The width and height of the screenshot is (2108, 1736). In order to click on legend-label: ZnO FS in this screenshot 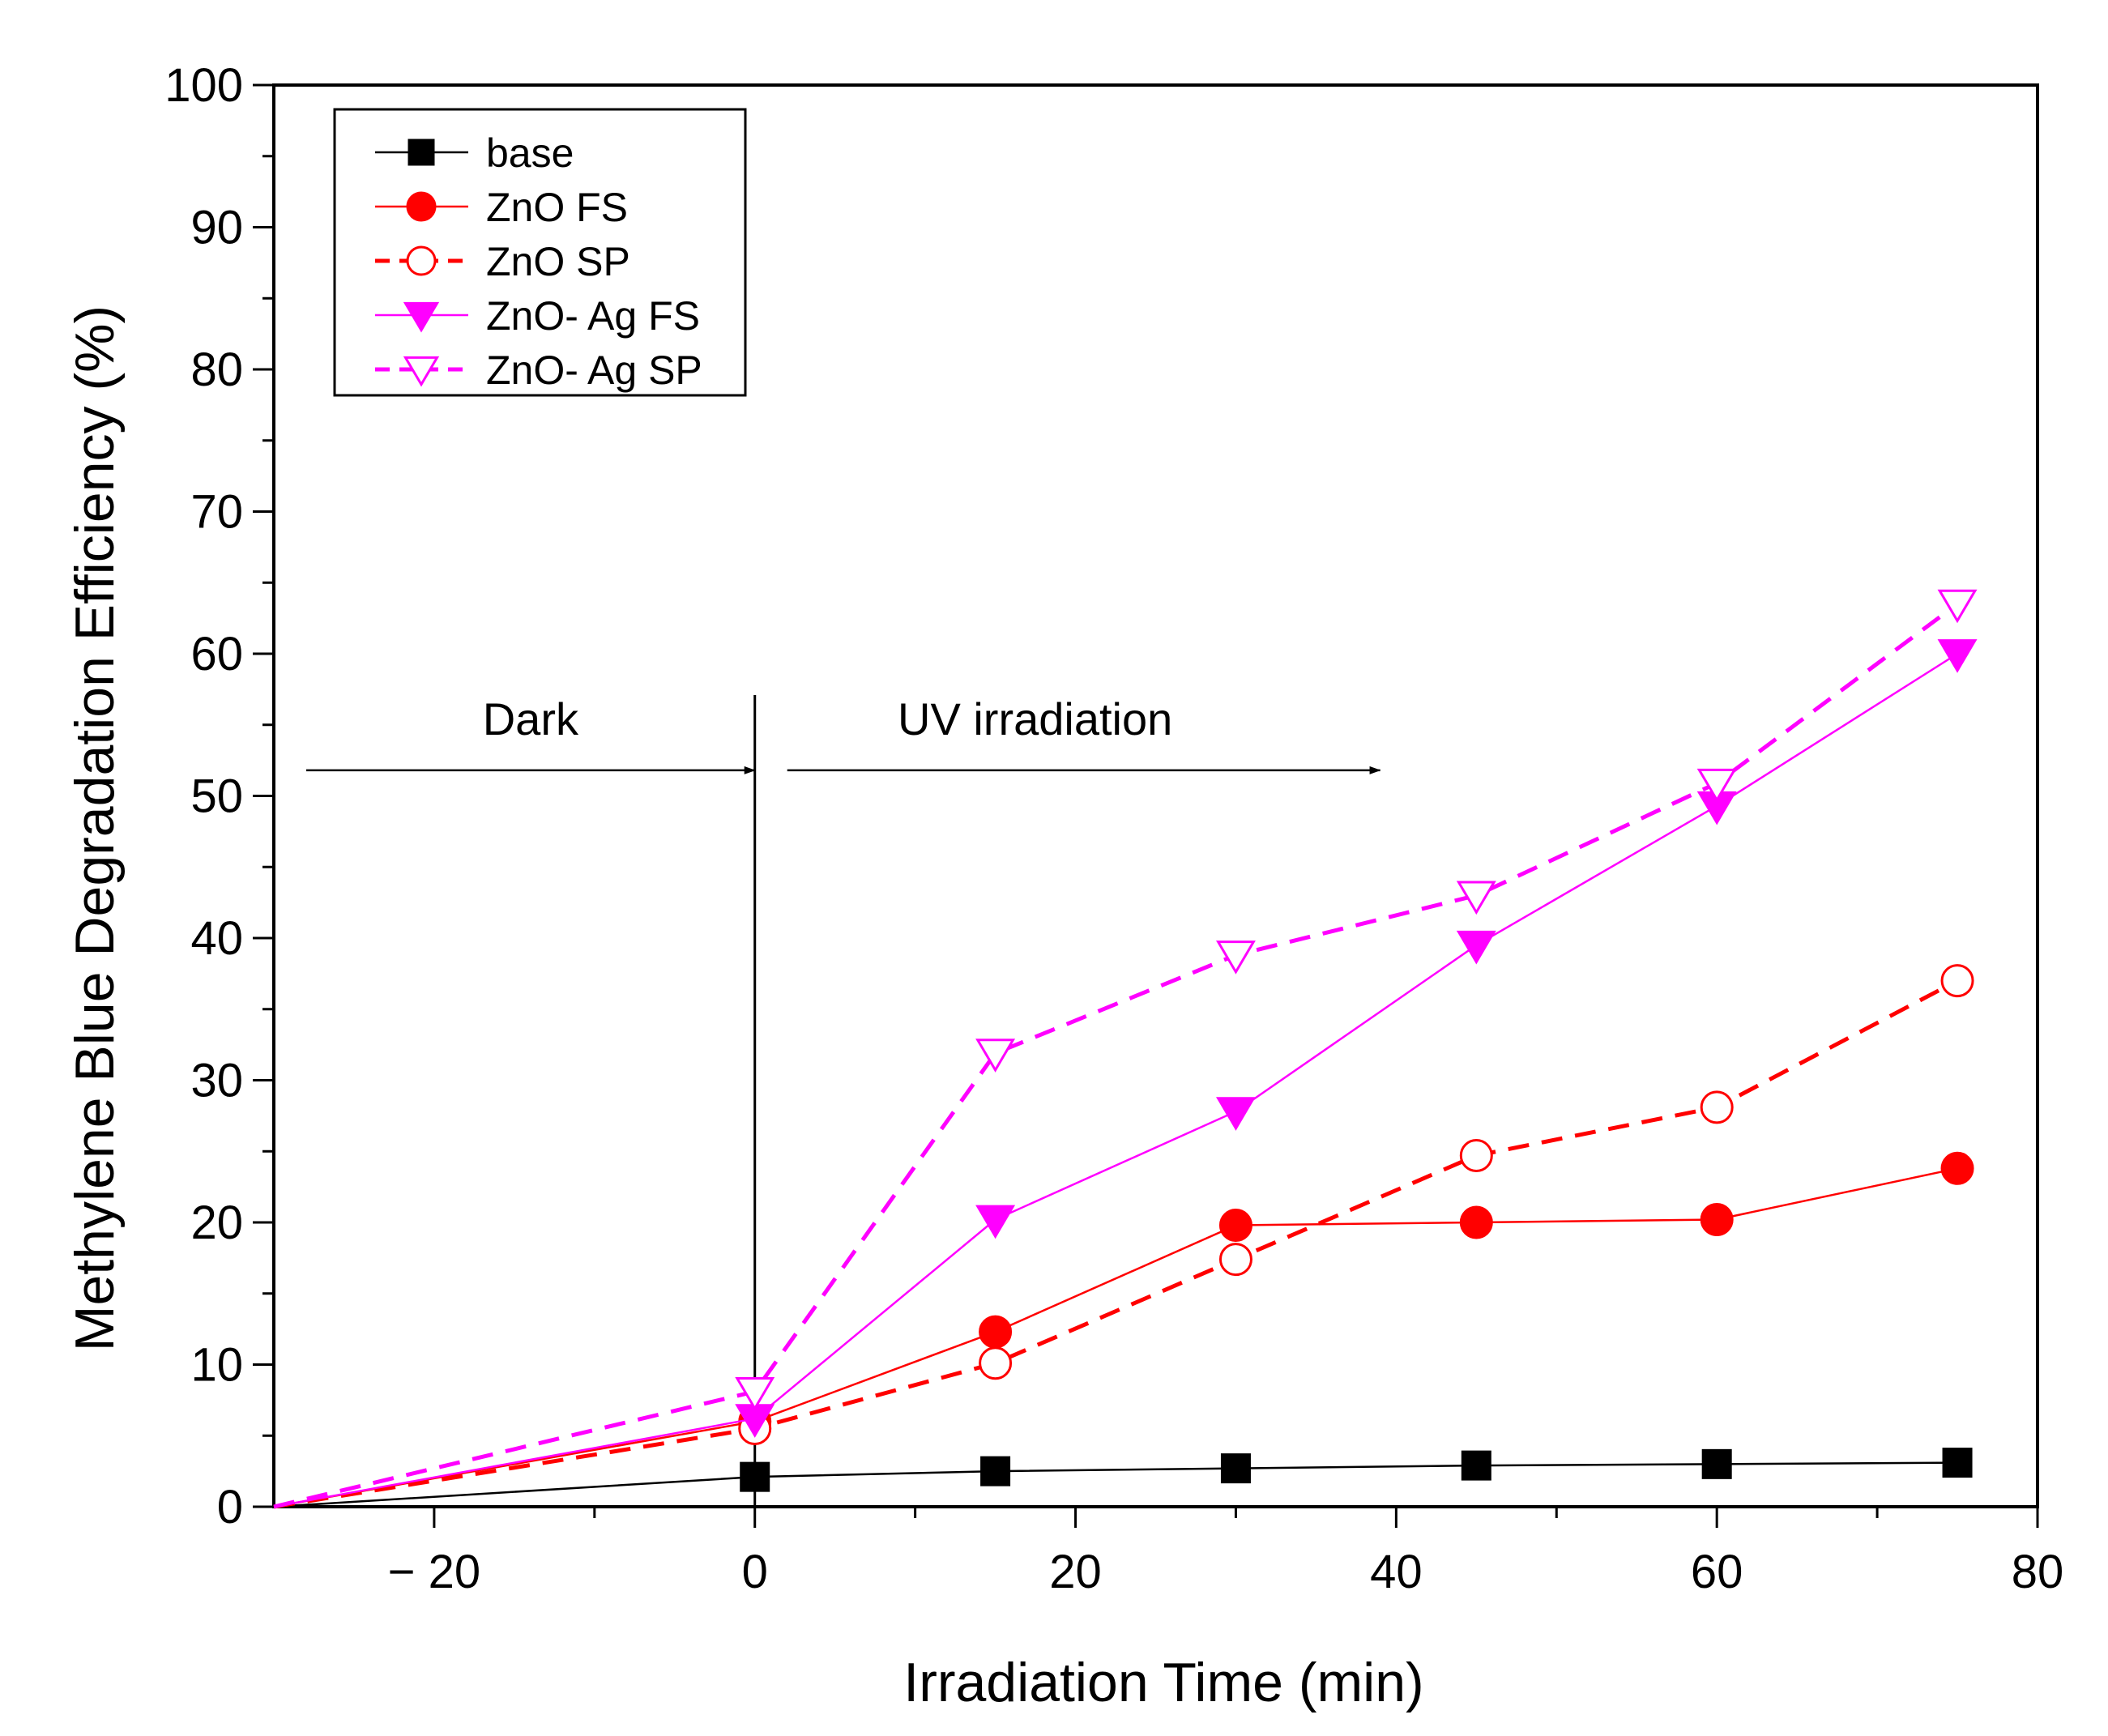, I will do `click(557, 207)`.